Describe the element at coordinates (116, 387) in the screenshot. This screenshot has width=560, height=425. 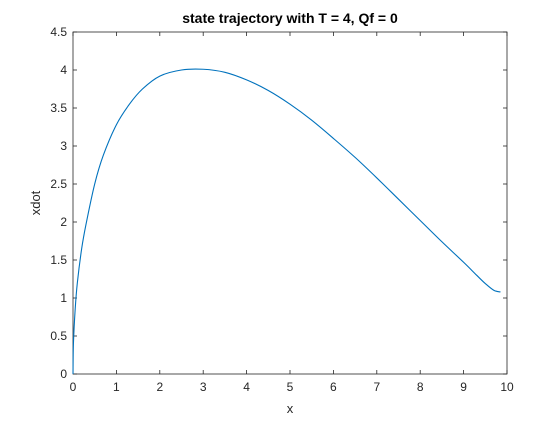
I see `x-tick-label: 1` at that location.